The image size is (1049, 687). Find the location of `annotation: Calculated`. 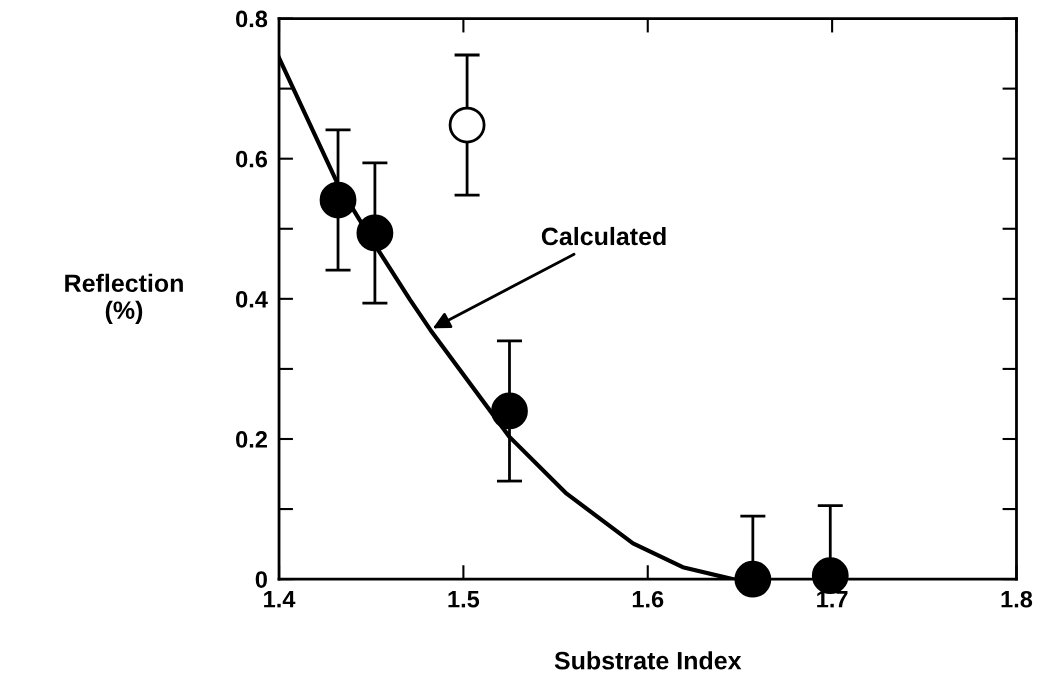

annotation: Calculated is located at coordinates (603, 236).